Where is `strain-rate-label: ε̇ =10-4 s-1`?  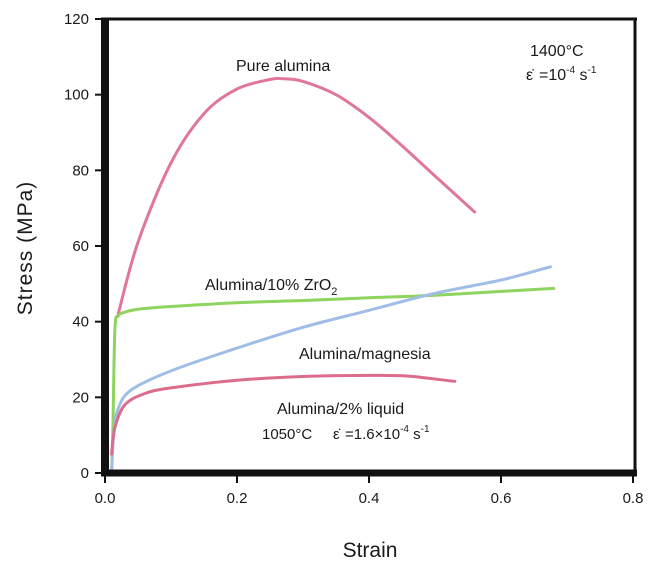 strain-rate-label: ε̇ =10-4 s-1 is located at coordinates (561, 74).